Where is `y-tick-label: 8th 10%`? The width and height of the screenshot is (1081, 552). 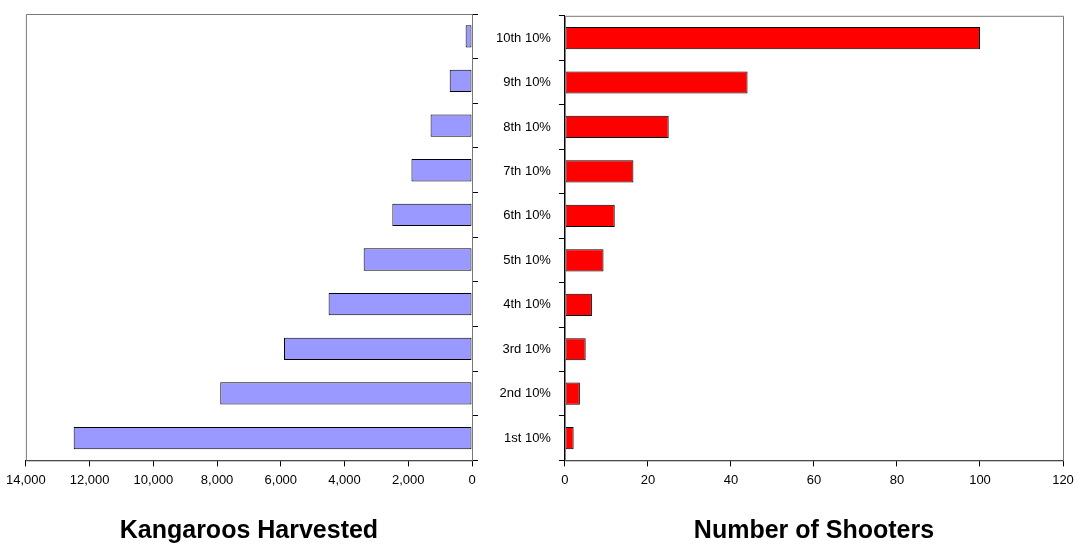 y-tick-label: 8th 10% is located at coordinates (527, 126).